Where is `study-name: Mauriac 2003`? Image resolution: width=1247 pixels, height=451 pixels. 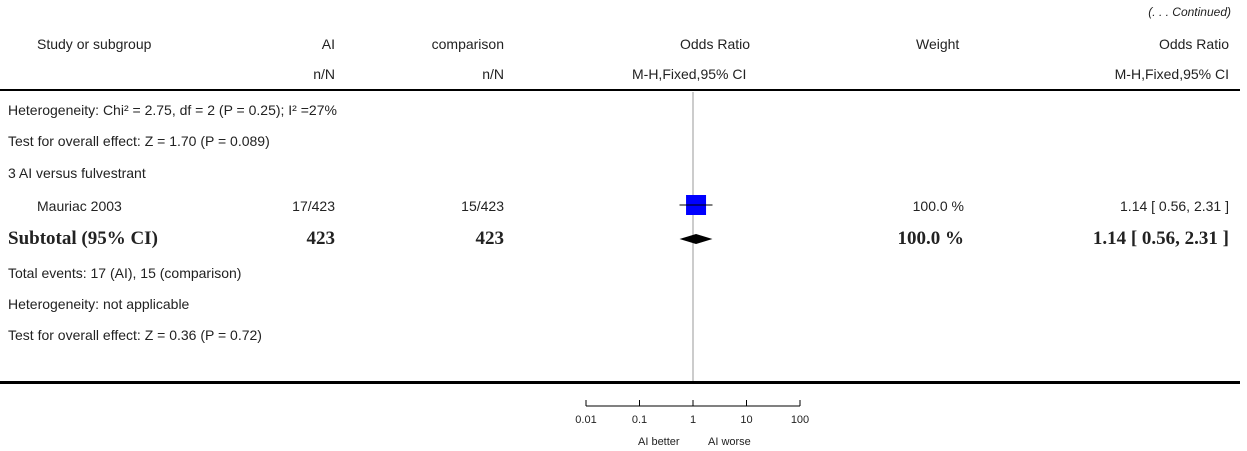 study-name: Mauriac 2003 is located at coordinates (79, 206).